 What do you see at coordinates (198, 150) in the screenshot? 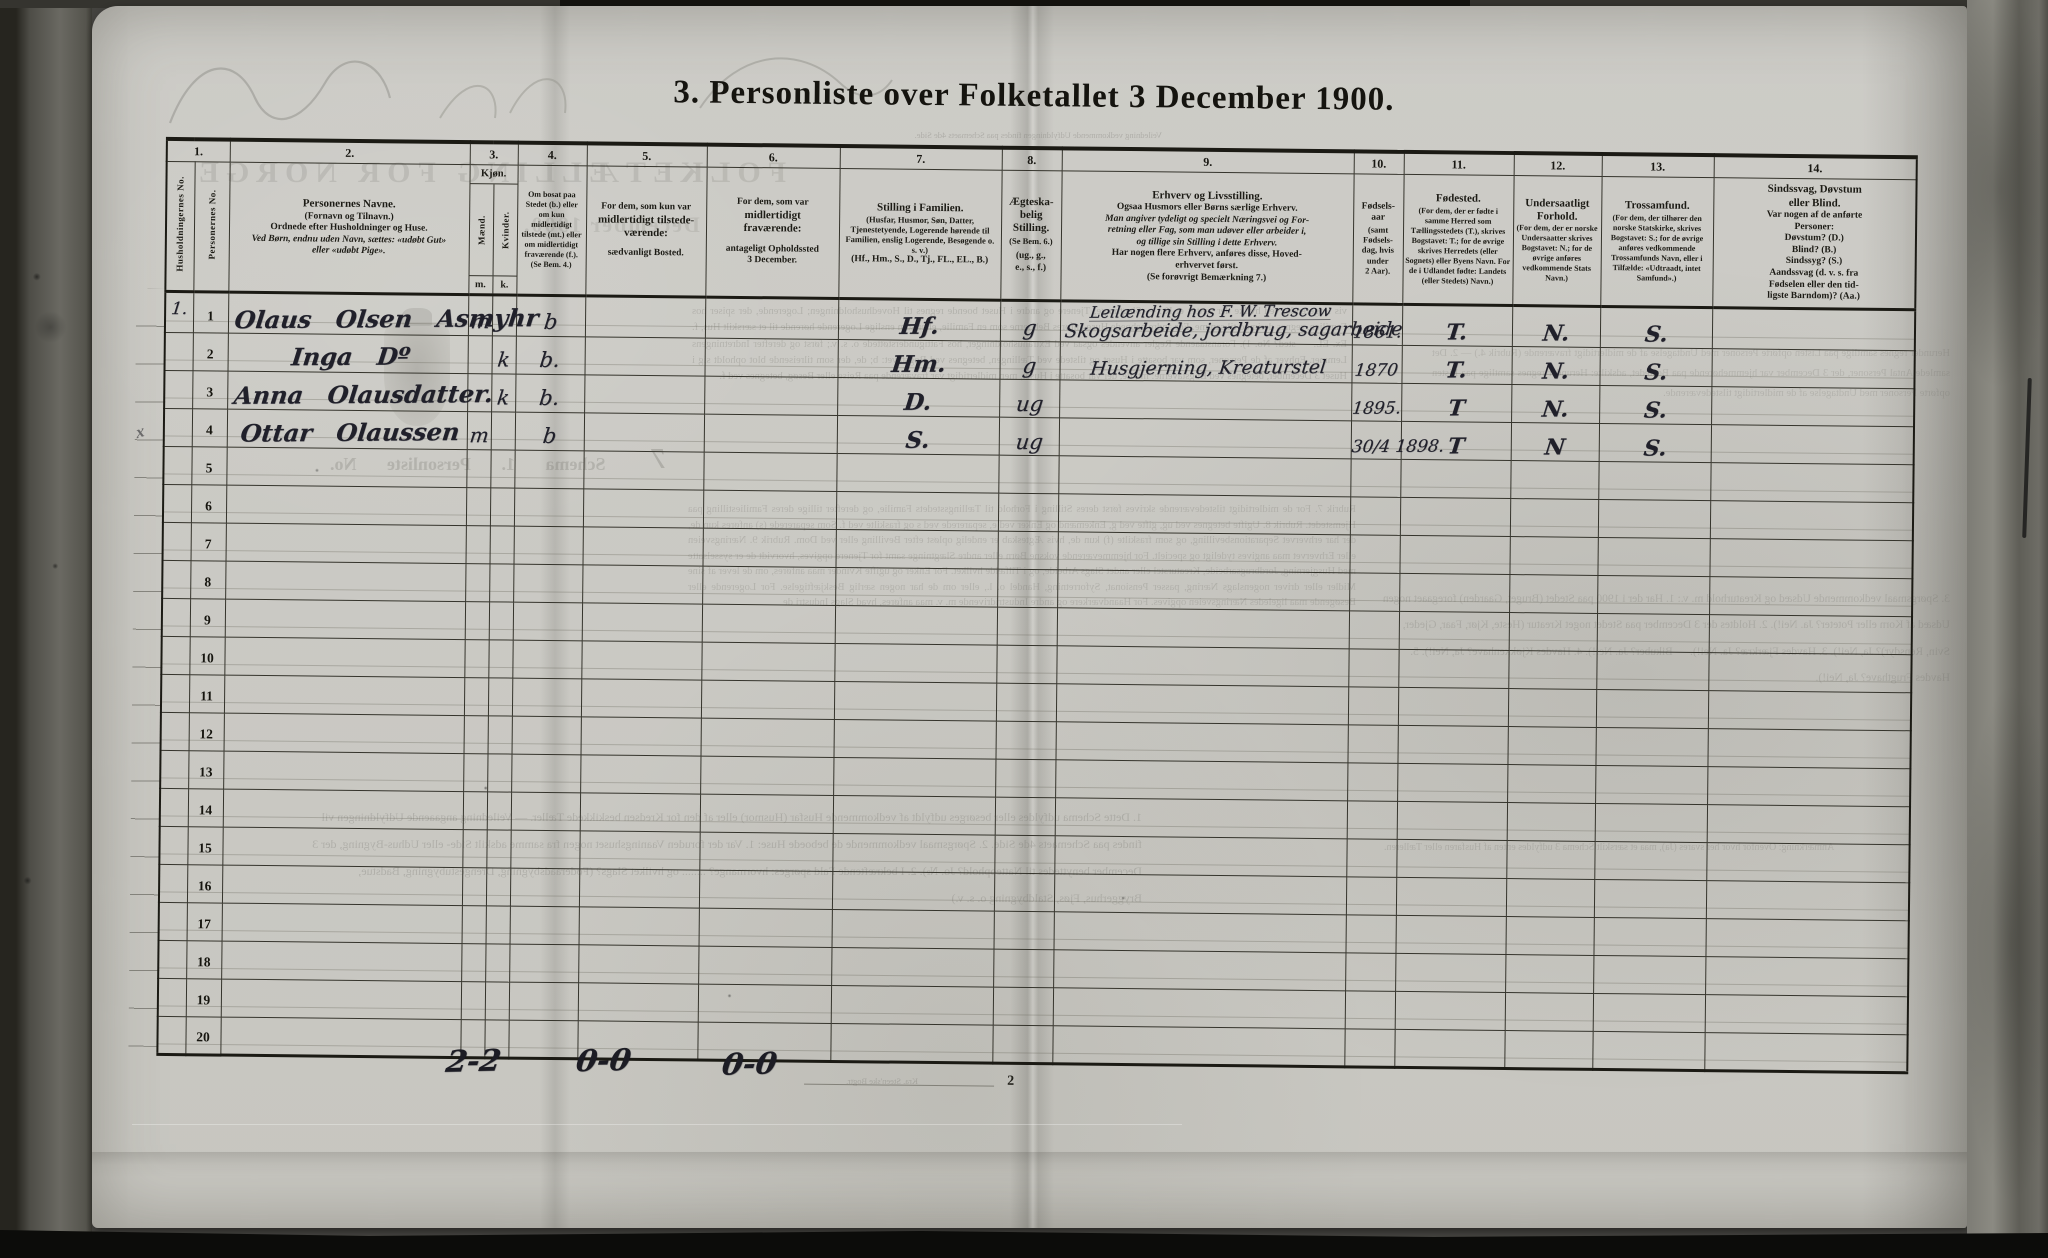
I see `col-num-1: 1.` at bounding box center [198, 150].